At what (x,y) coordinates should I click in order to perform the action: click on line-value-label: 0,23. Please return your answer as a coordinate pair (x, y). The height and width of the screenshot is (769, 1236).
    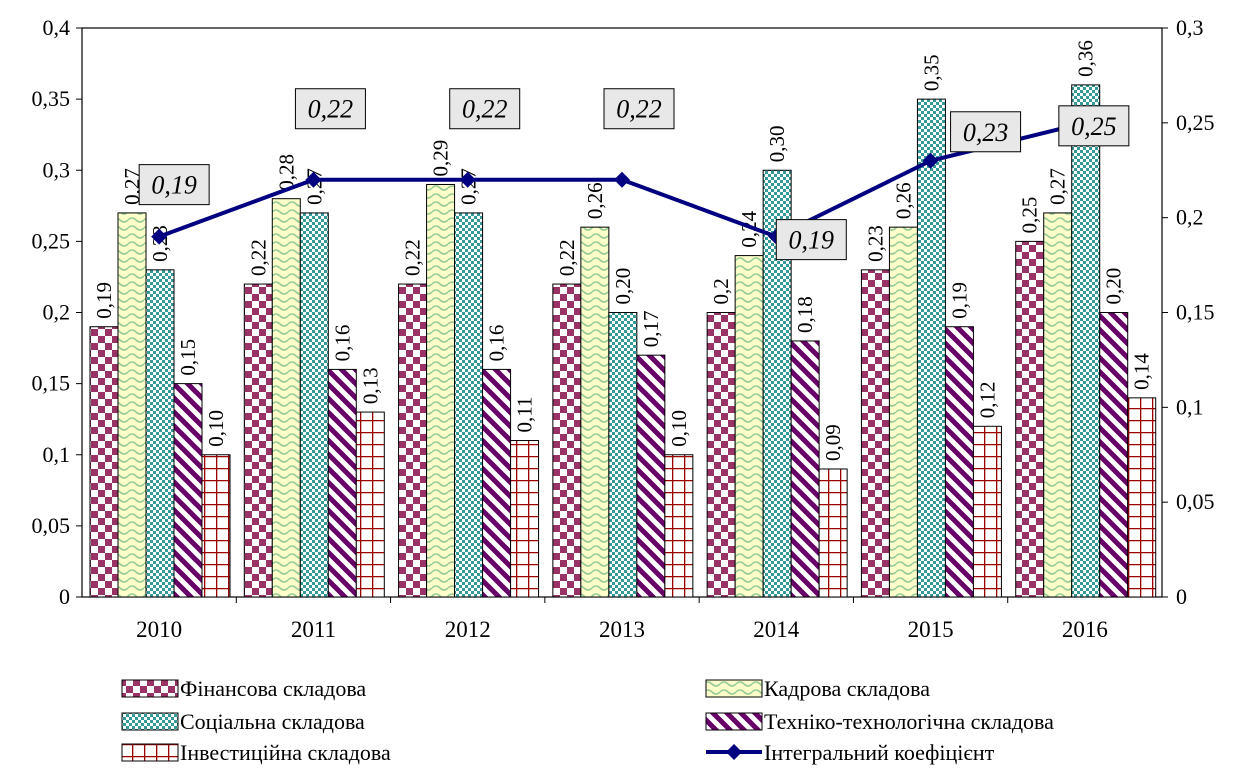
    Looking at the image, I should click on (986, 132).